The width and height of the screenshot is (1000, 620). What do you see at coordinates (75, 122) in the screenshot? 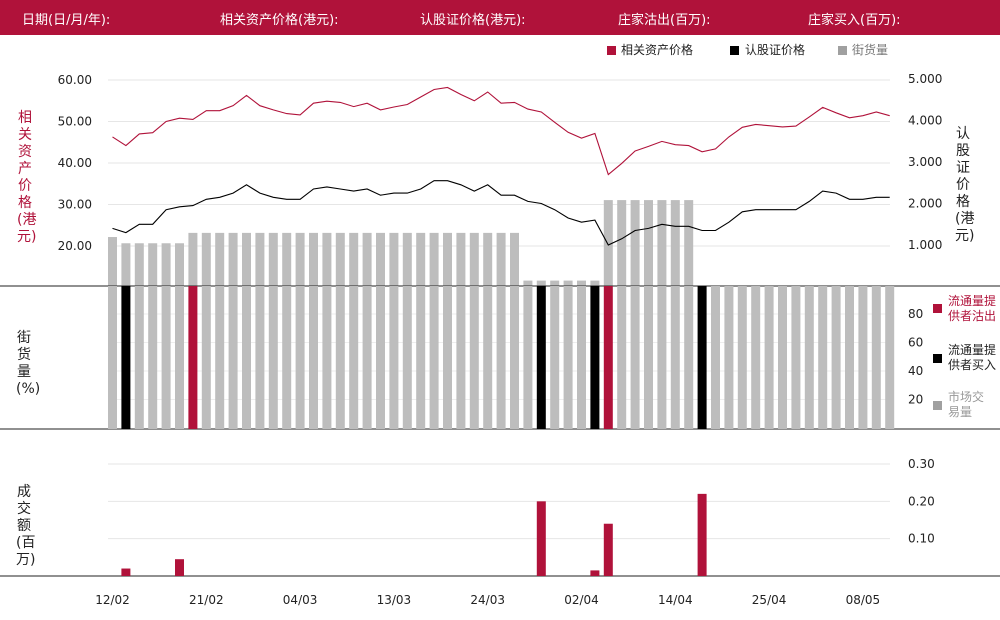
I see `price-left-tick: 50.00` at bounding box center [75, 122].